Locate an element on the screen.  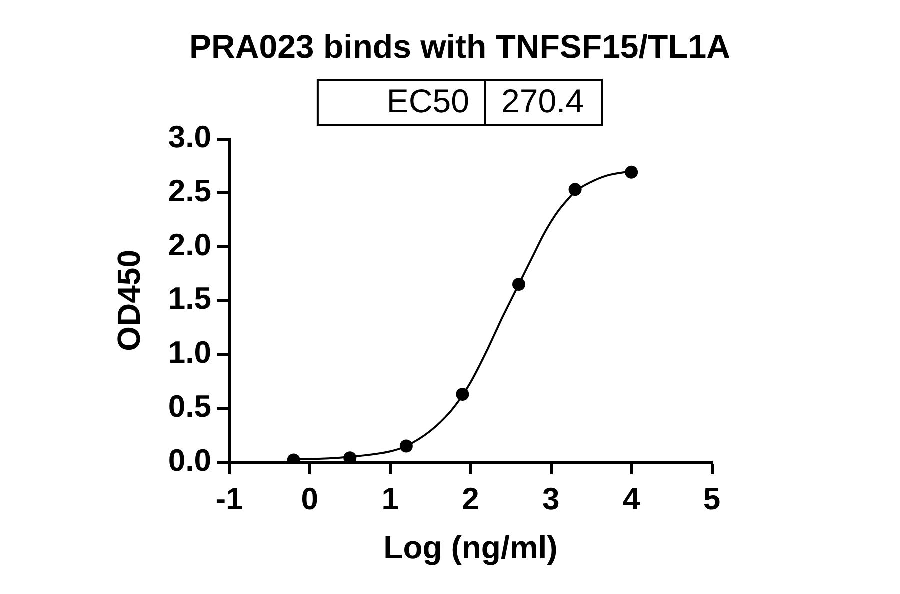
y-tick-label: 2.5 is located at coordinates (190, 190).